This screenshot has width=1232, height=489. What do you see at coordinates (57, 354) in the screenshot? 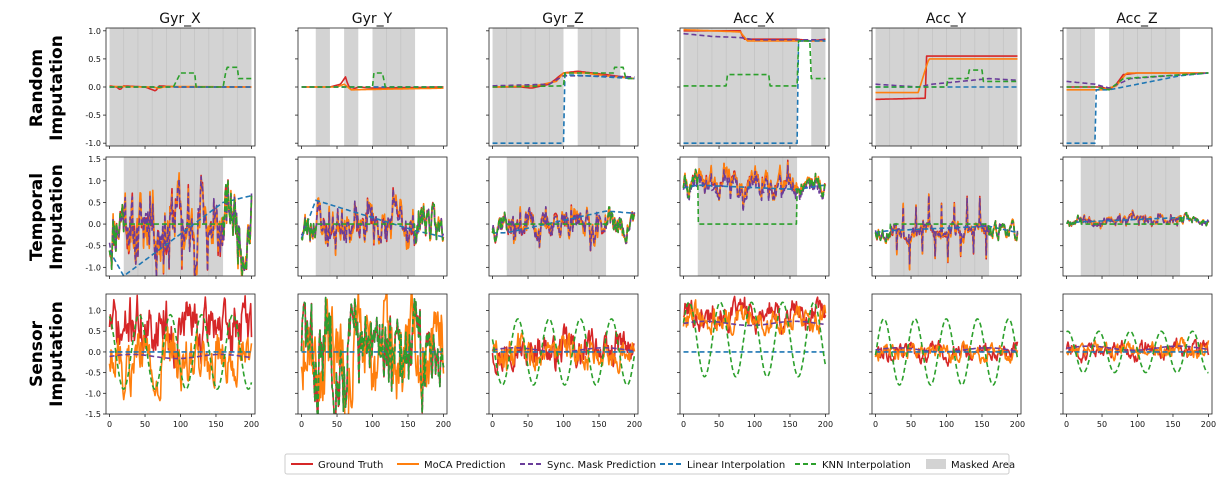
I see `row-label-sensor-line2: Imputation` at bounding box center [57, 354].